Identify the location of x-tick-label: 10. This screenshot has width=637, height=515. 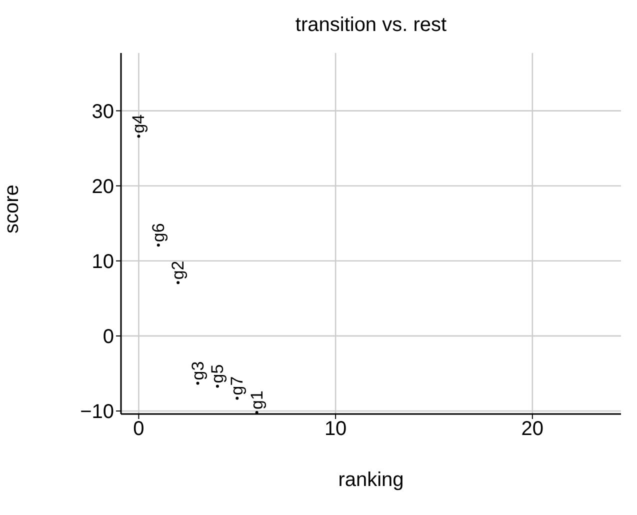
(335, 429).